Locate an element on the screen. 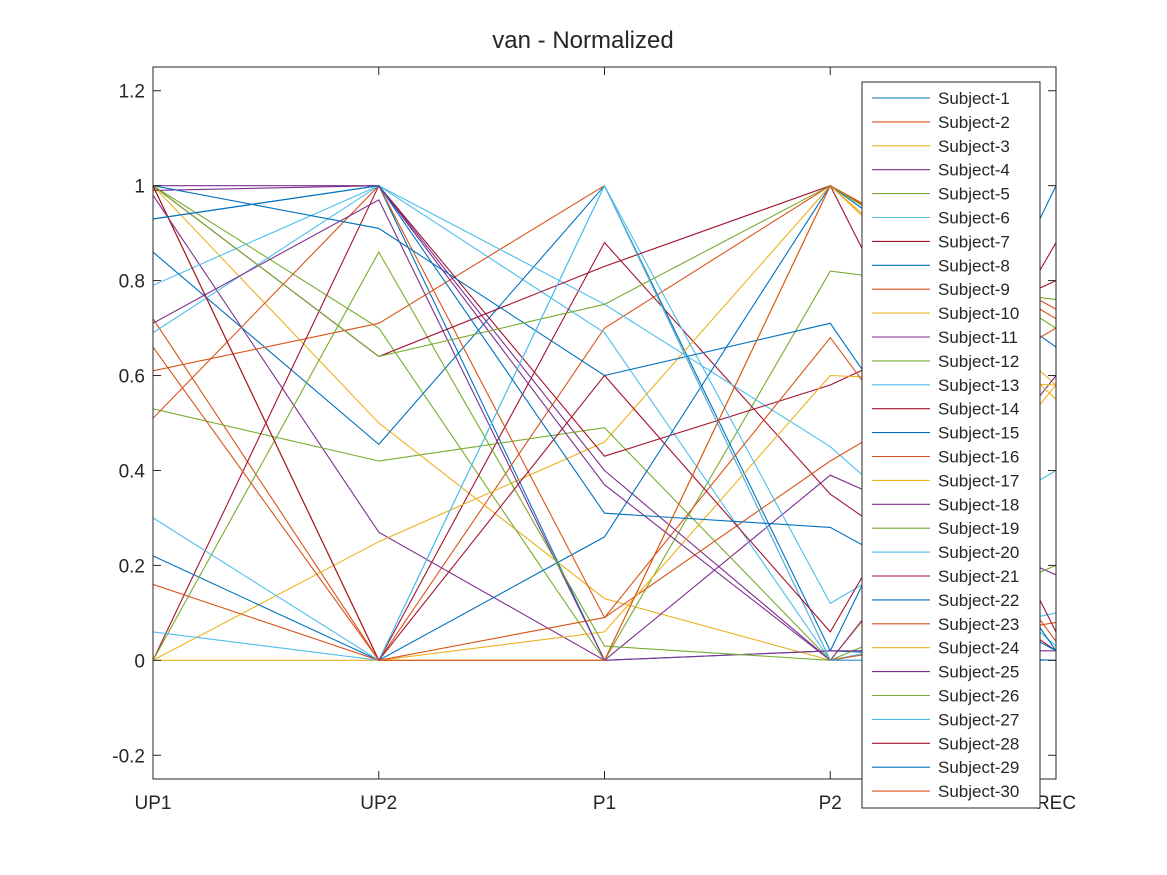 The width and height of the screenshot is (1167, 875). legend-item: Subject-6 is located at coordinates (941, 218).